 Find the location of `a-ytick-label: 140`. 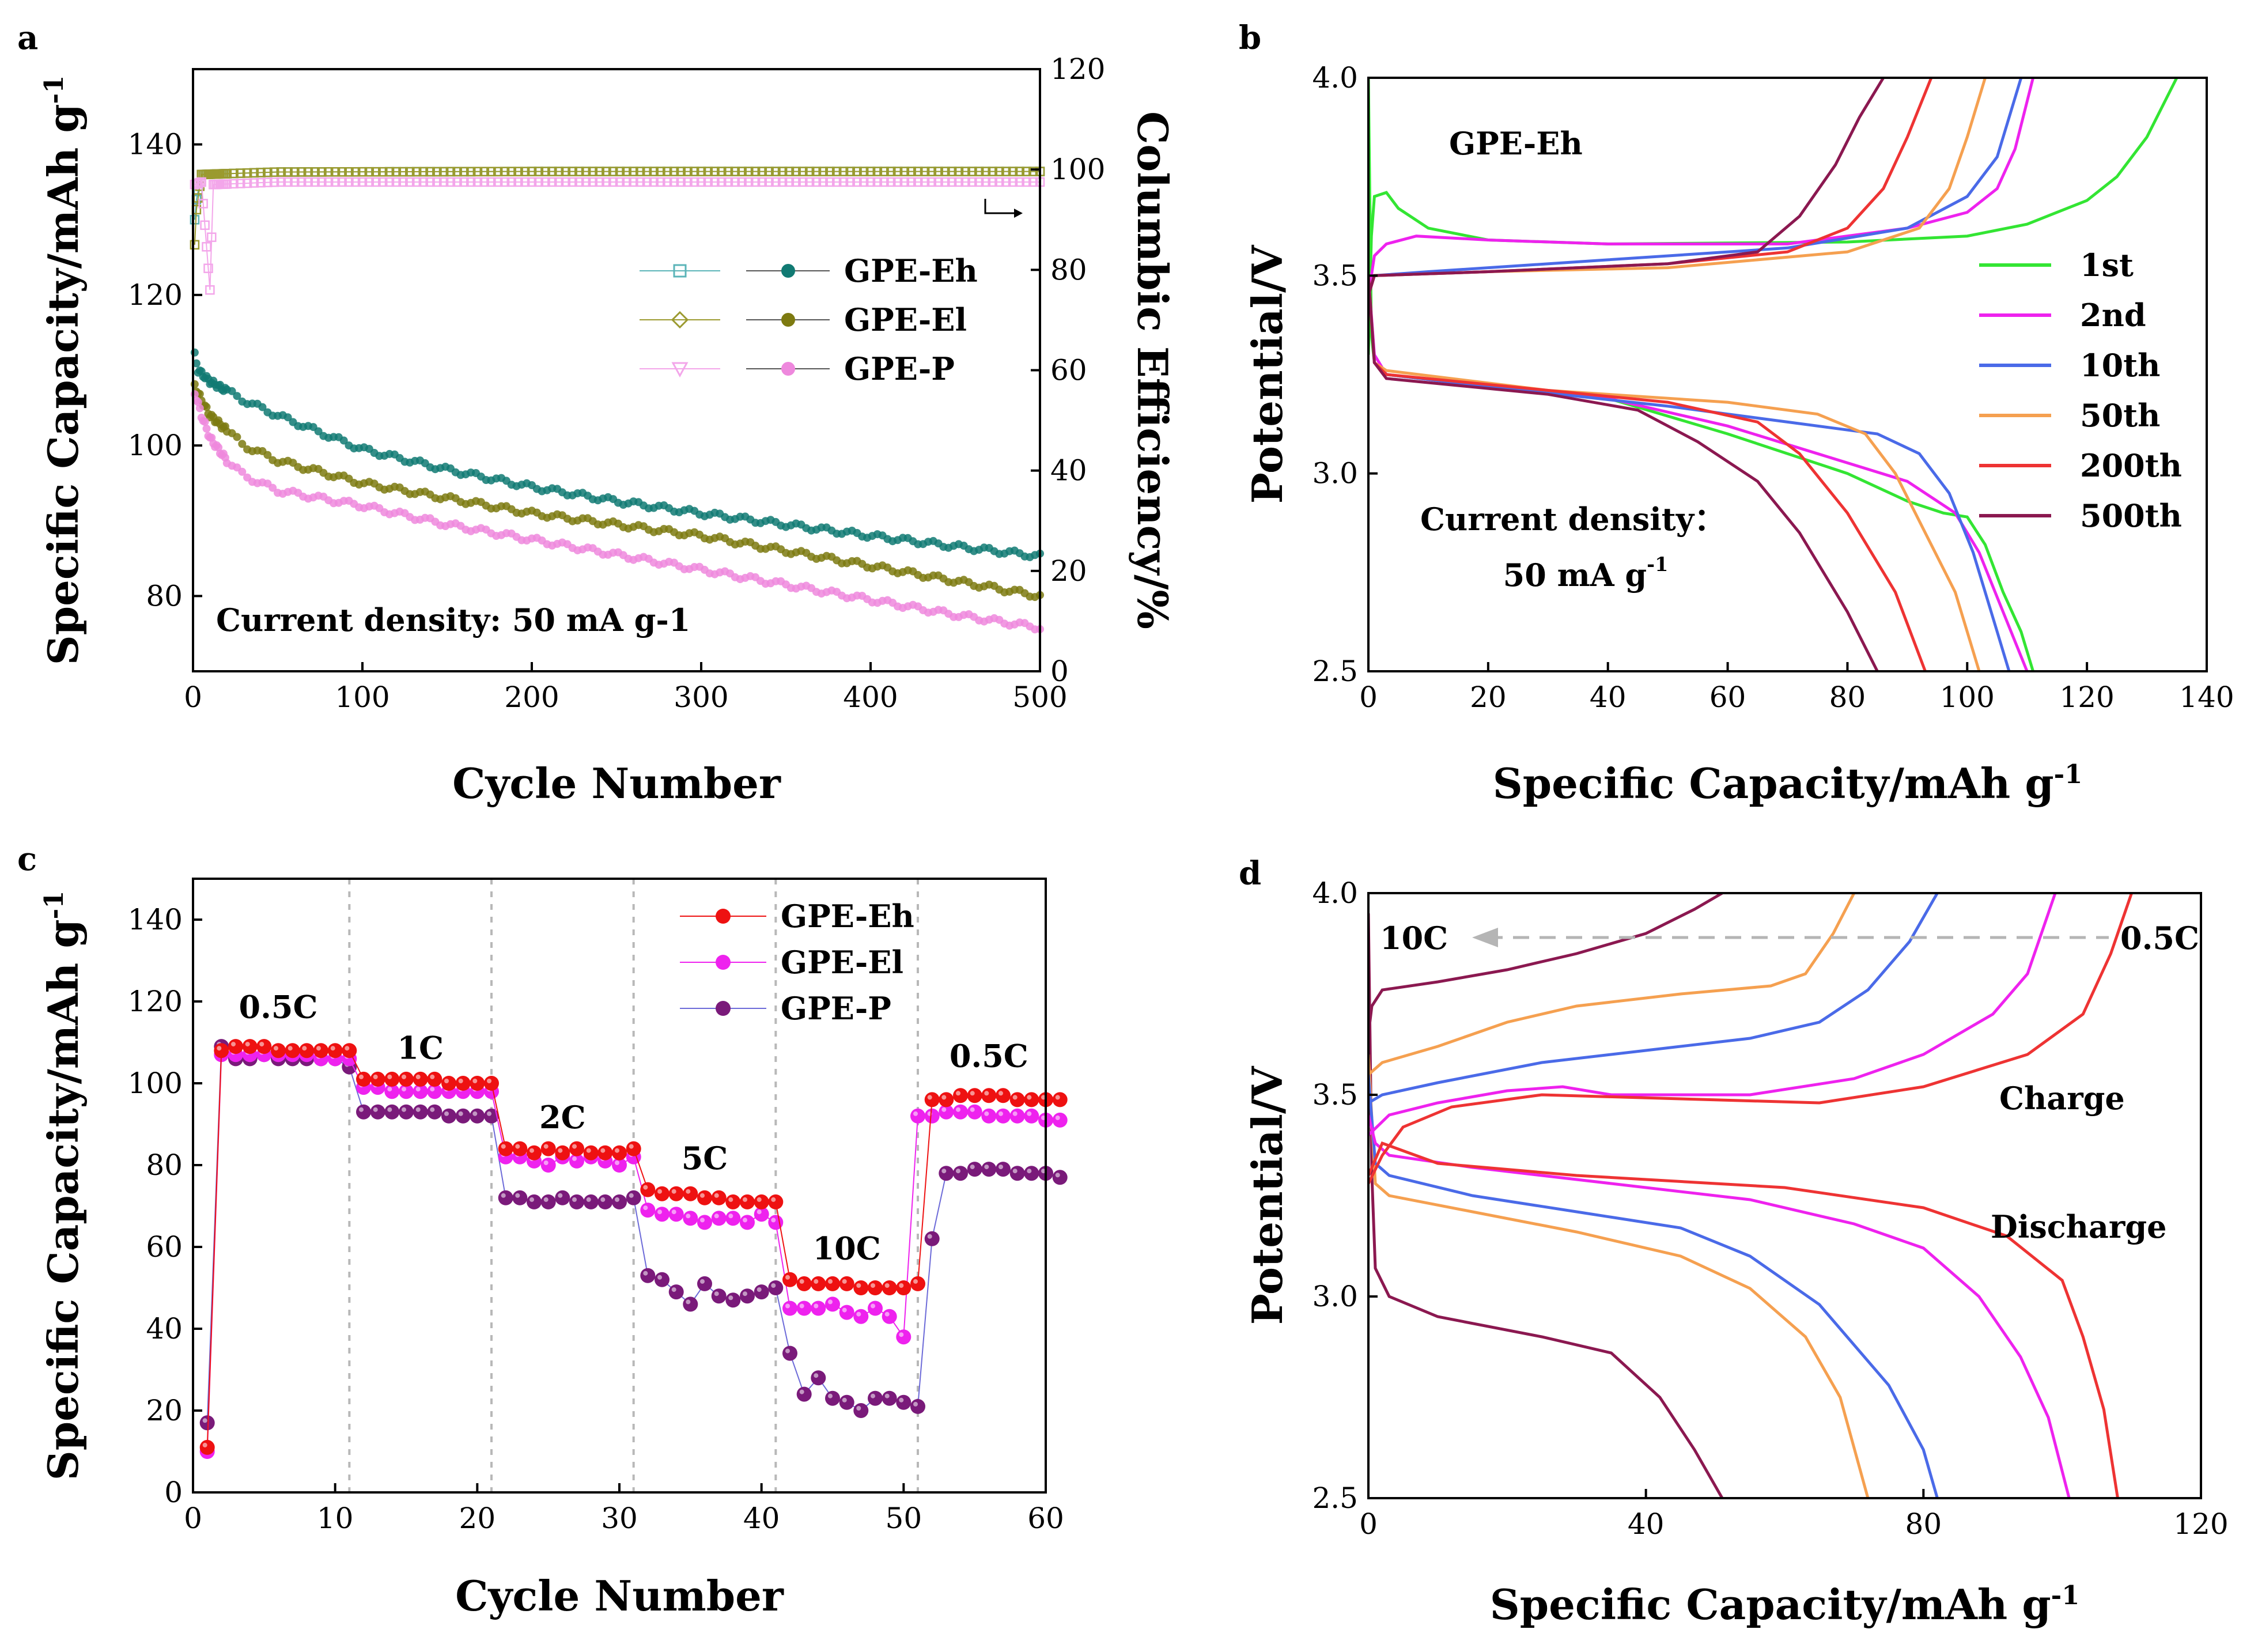

a-ytick-label: 140 is located at coordinates (155, 144).